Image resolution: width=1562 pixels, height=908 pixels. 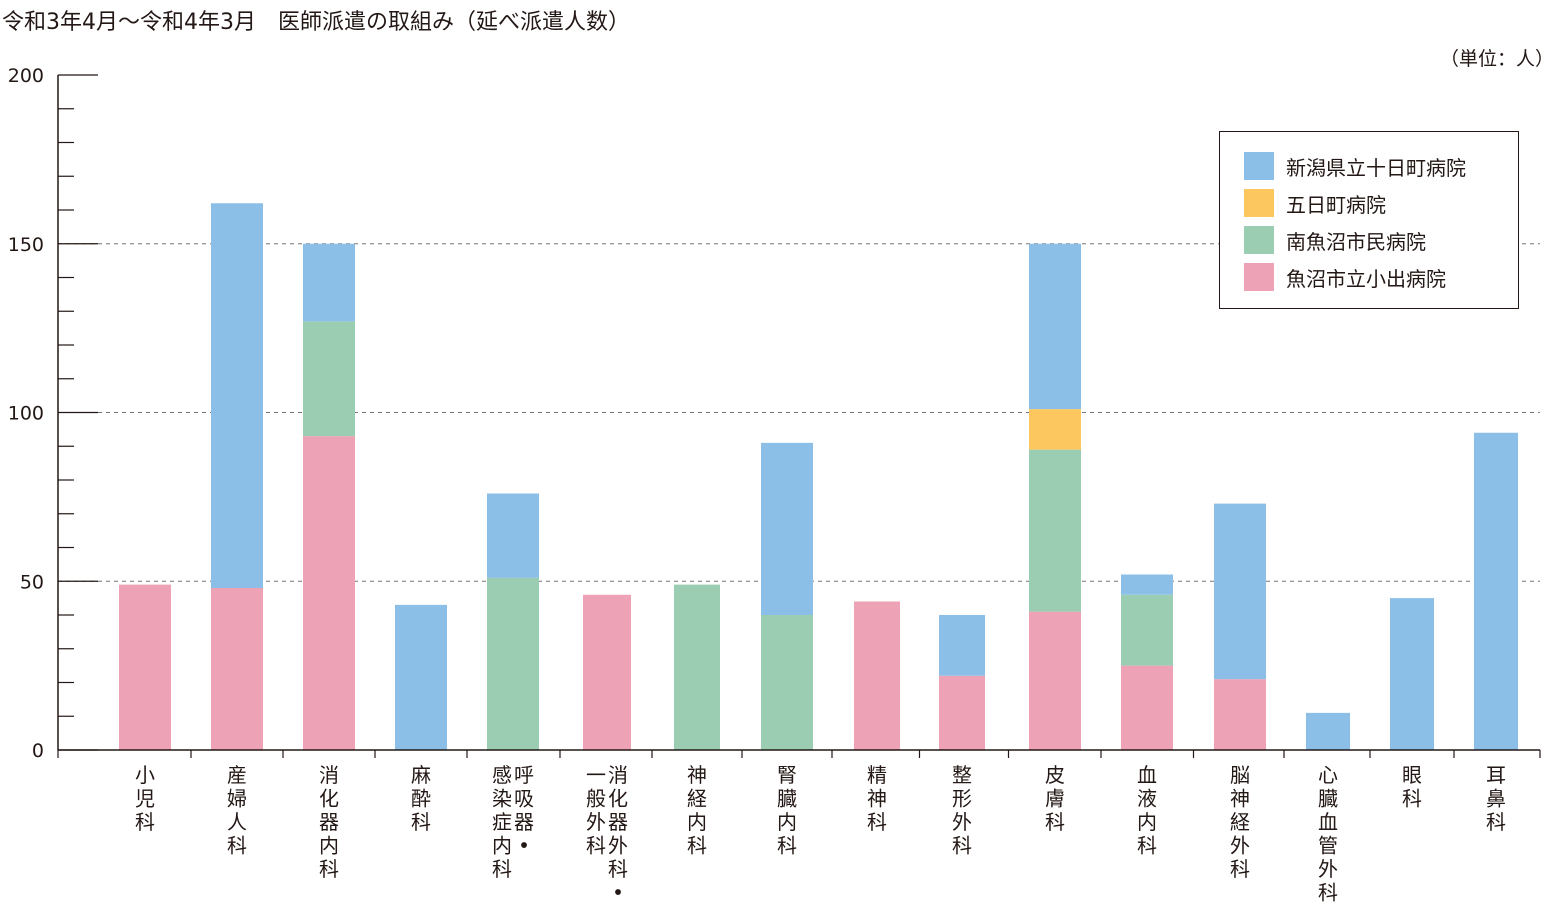 I want to click on x-category-char: 皮, so click(x=1055, y=775).